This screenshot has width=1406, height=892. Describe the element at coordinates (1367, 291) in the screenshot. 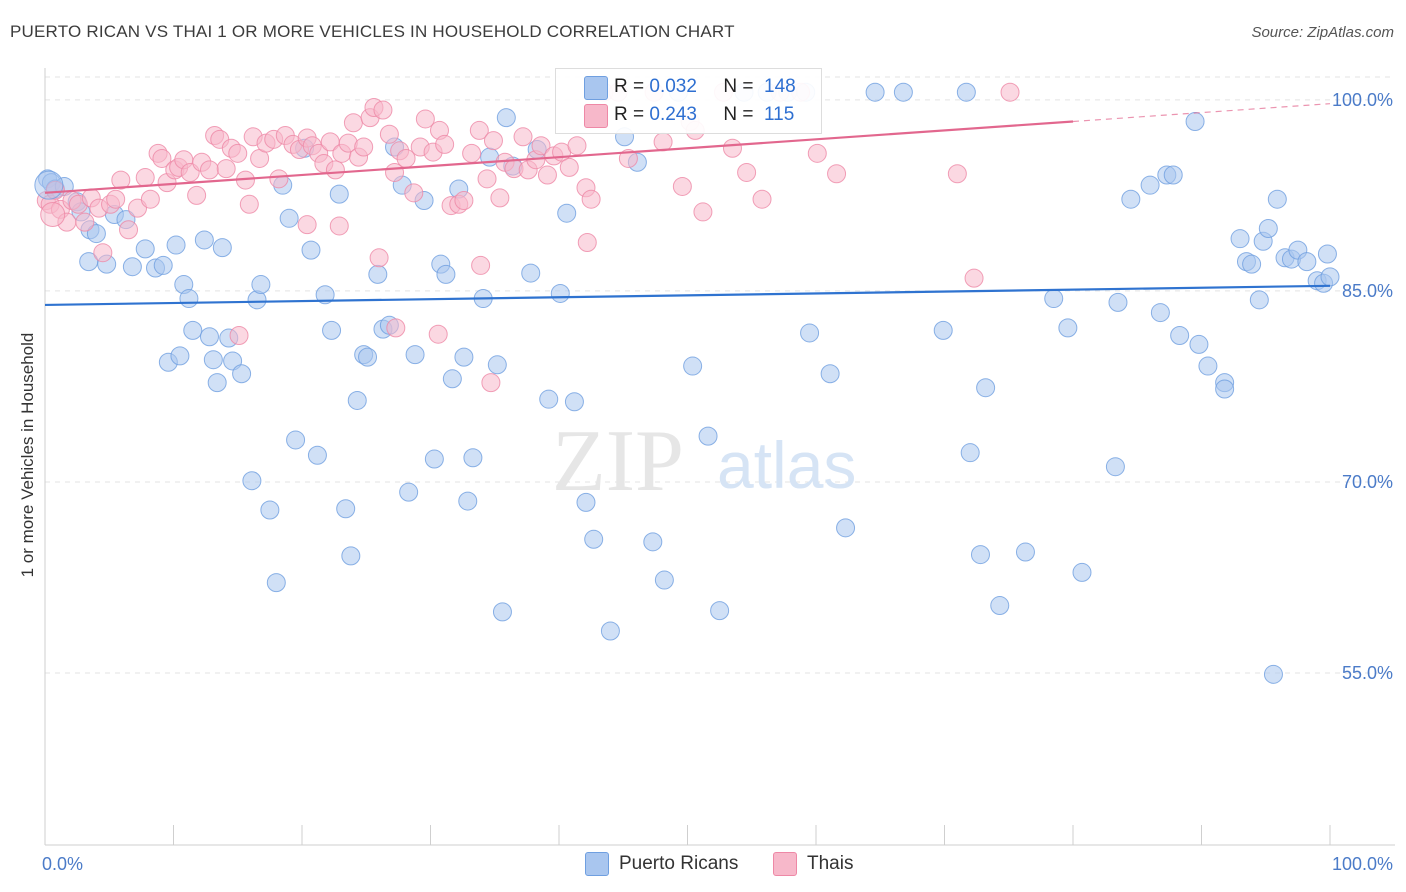

I see `y-tick-label: 85.0%` at that location.